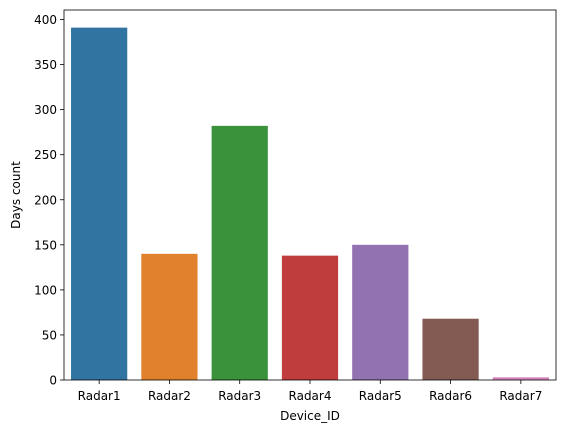 Image resolution: width=571 pixels, height=437 pixels. I want to click on y-tick-label: 300, so click(45, 110).